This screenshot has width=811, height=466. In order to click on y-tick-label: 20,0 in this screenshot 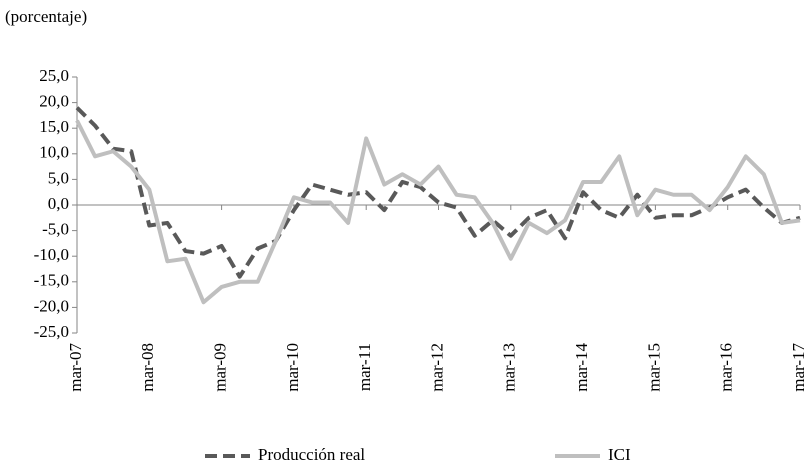, I will do `click(54, 101)`.